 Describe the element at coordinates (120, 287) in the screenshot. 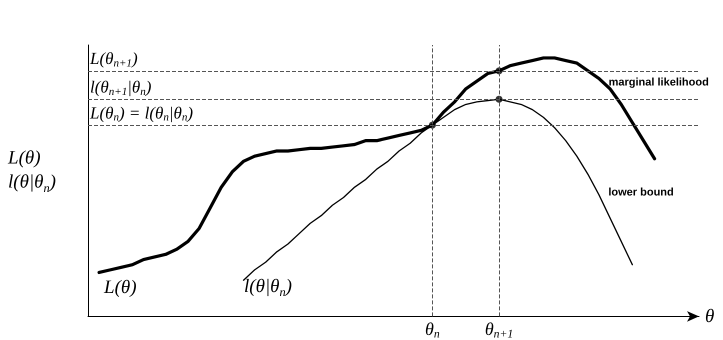

I see `annotation: L(θ)` at that location.